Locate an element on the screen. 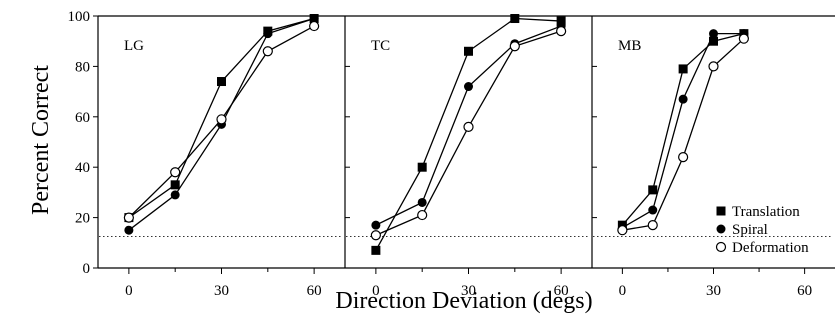  y-tick-label: 60 is located at coordinates (82, 118).